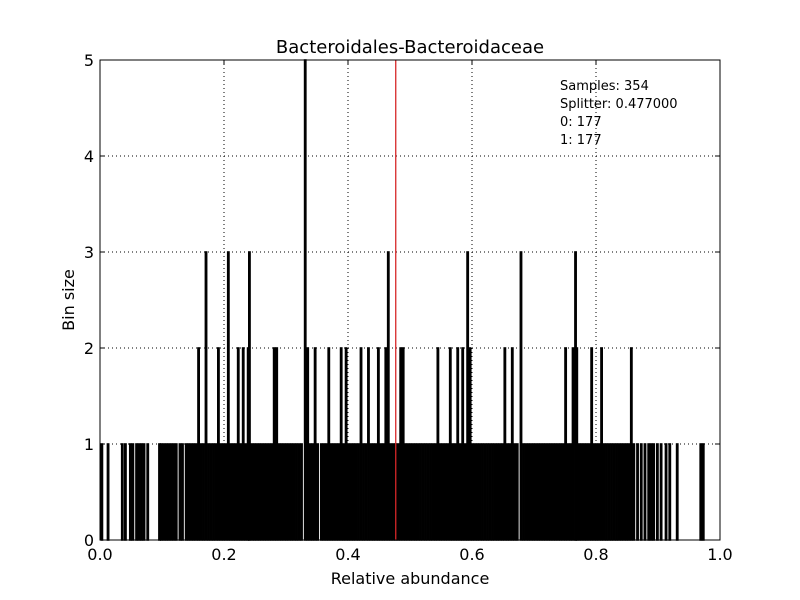  What do you see at coordinates (604, 86) in the screenshot?
I see `annotation-samples: Samples: 354` at bounding box center [604, 86].